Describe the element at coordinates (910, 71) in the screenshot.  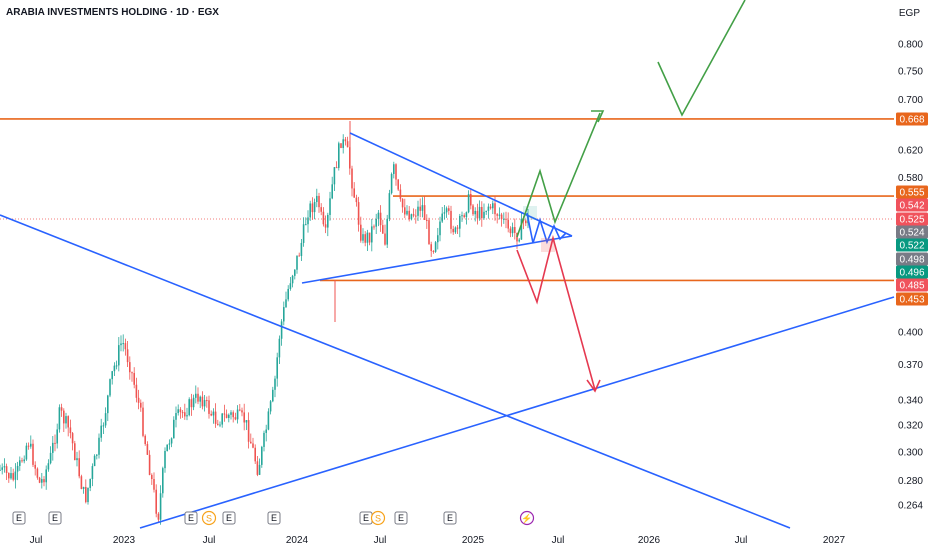
I see `y-tick-label: 0.750` at that location.